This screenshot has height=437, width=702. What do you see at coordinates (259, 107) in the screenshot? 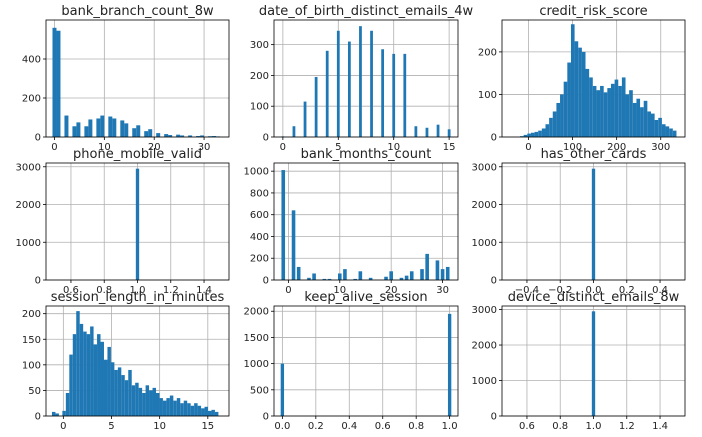
I see `y-tick-label: 100` at bounding box center [259, 107].